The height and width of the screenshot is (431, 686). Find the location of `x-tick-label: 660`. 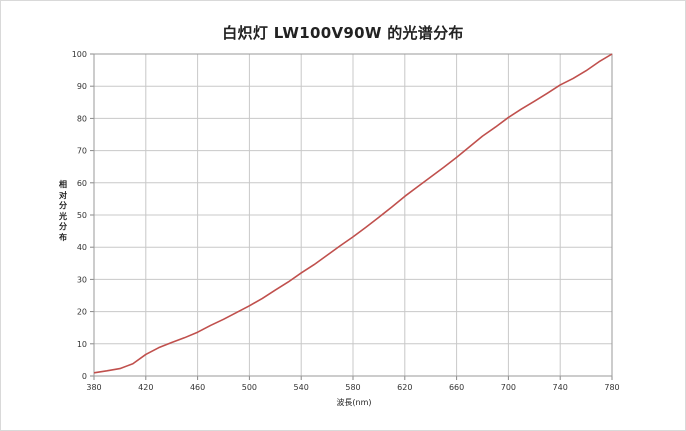

x-tick-label: 660 is located at coordinates (456, 387).